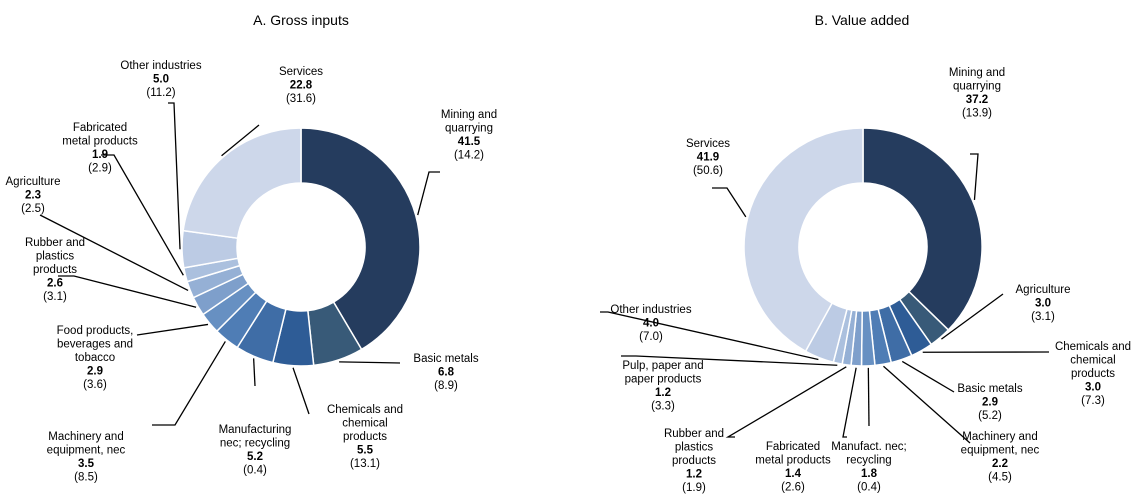 The width and height of the screenshot is (1139, 504). I want to click on slice-label-value: 6.8, so click(446, 373).